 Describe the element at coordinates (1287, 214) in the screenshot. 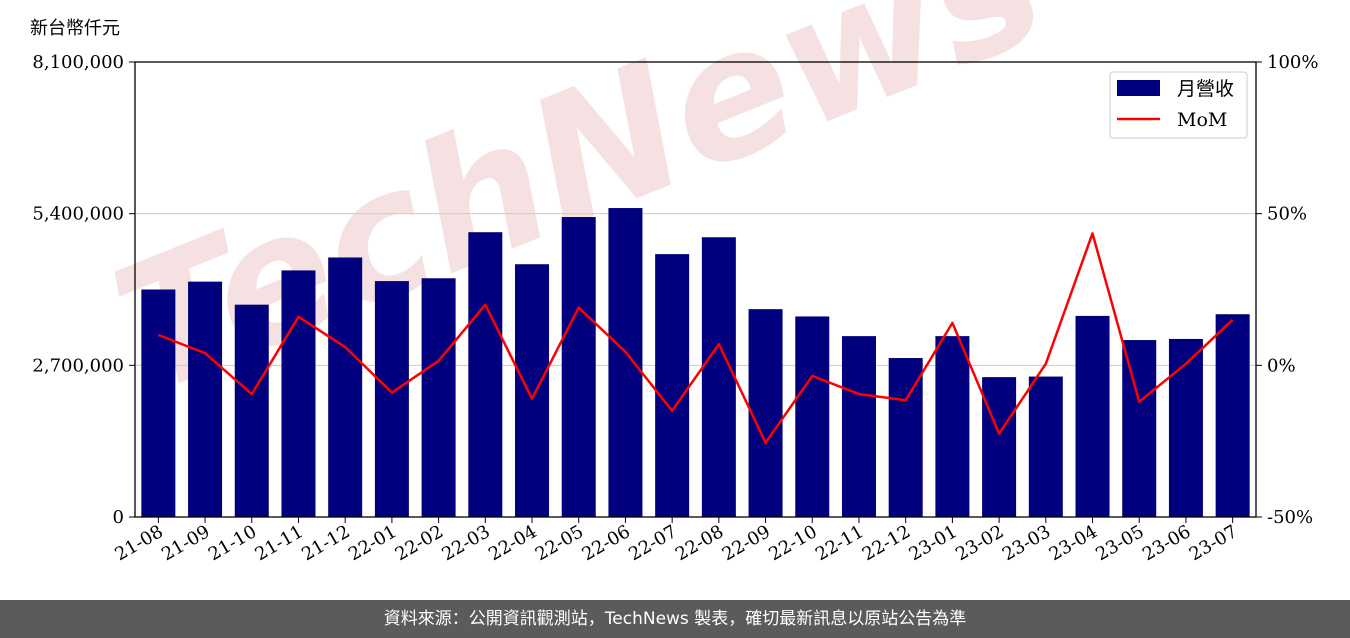

I see `y-right-tick-label: 50%` at that location.